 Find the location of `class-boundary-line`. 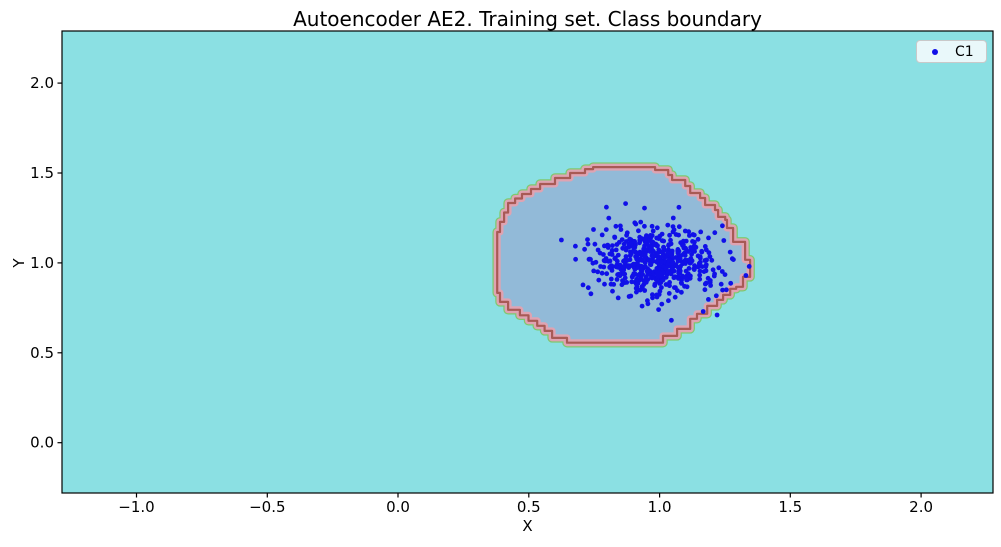

class-boundary-line is located at coordinates (624, 255).